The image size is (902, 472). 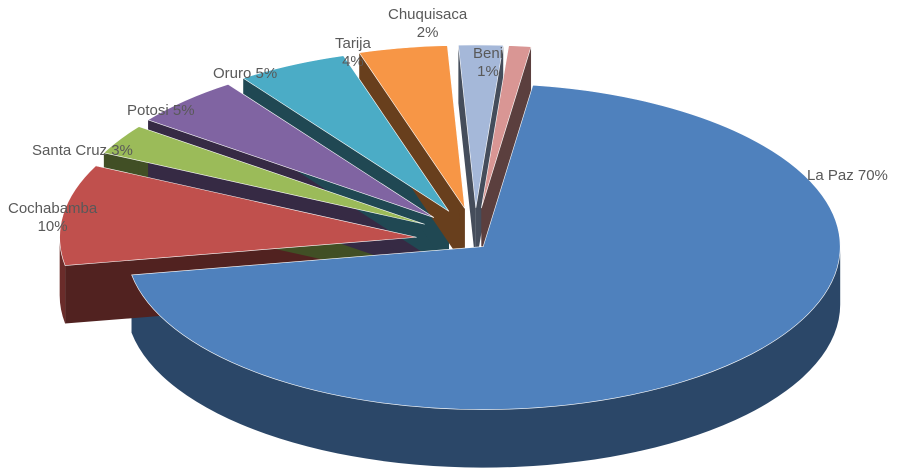 I want to click on slice-label-cochabamba: Cochabamba 10%, so click(x=53, y=217).